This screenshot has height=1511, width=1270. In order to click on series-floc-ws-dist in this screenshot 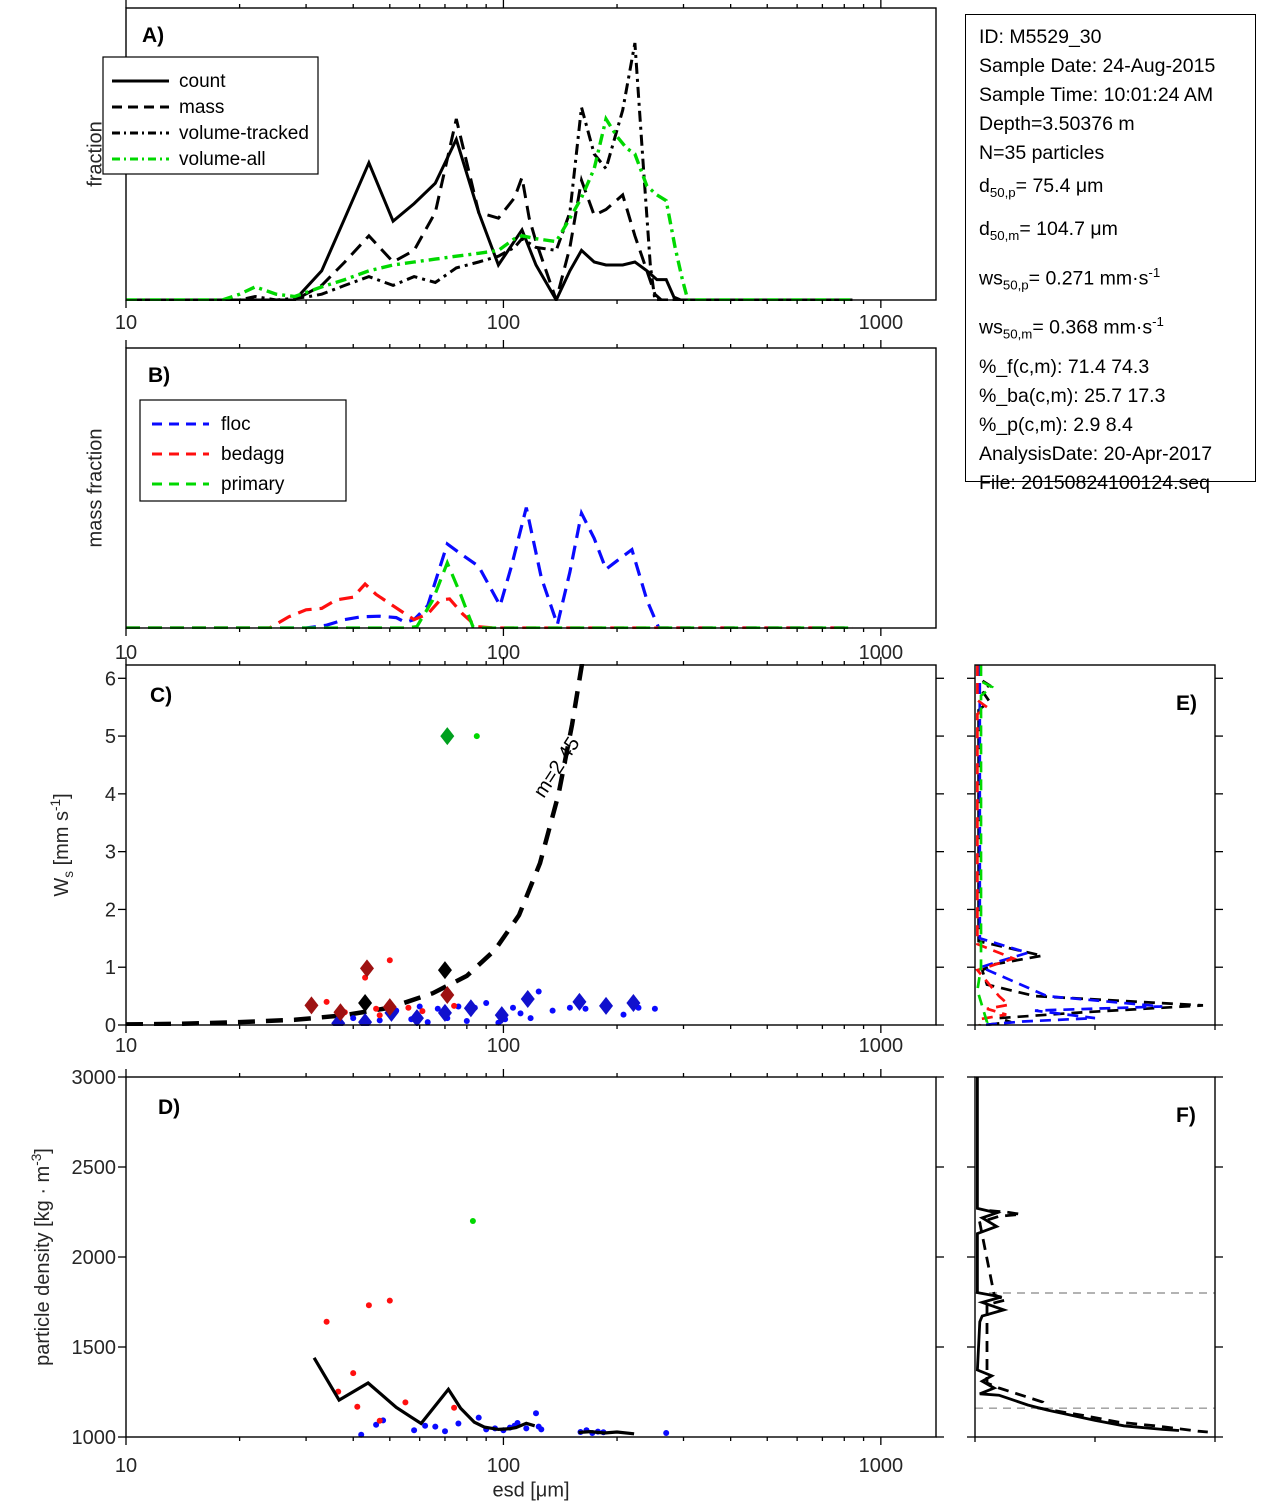, I will do `click(1070, 845)`.